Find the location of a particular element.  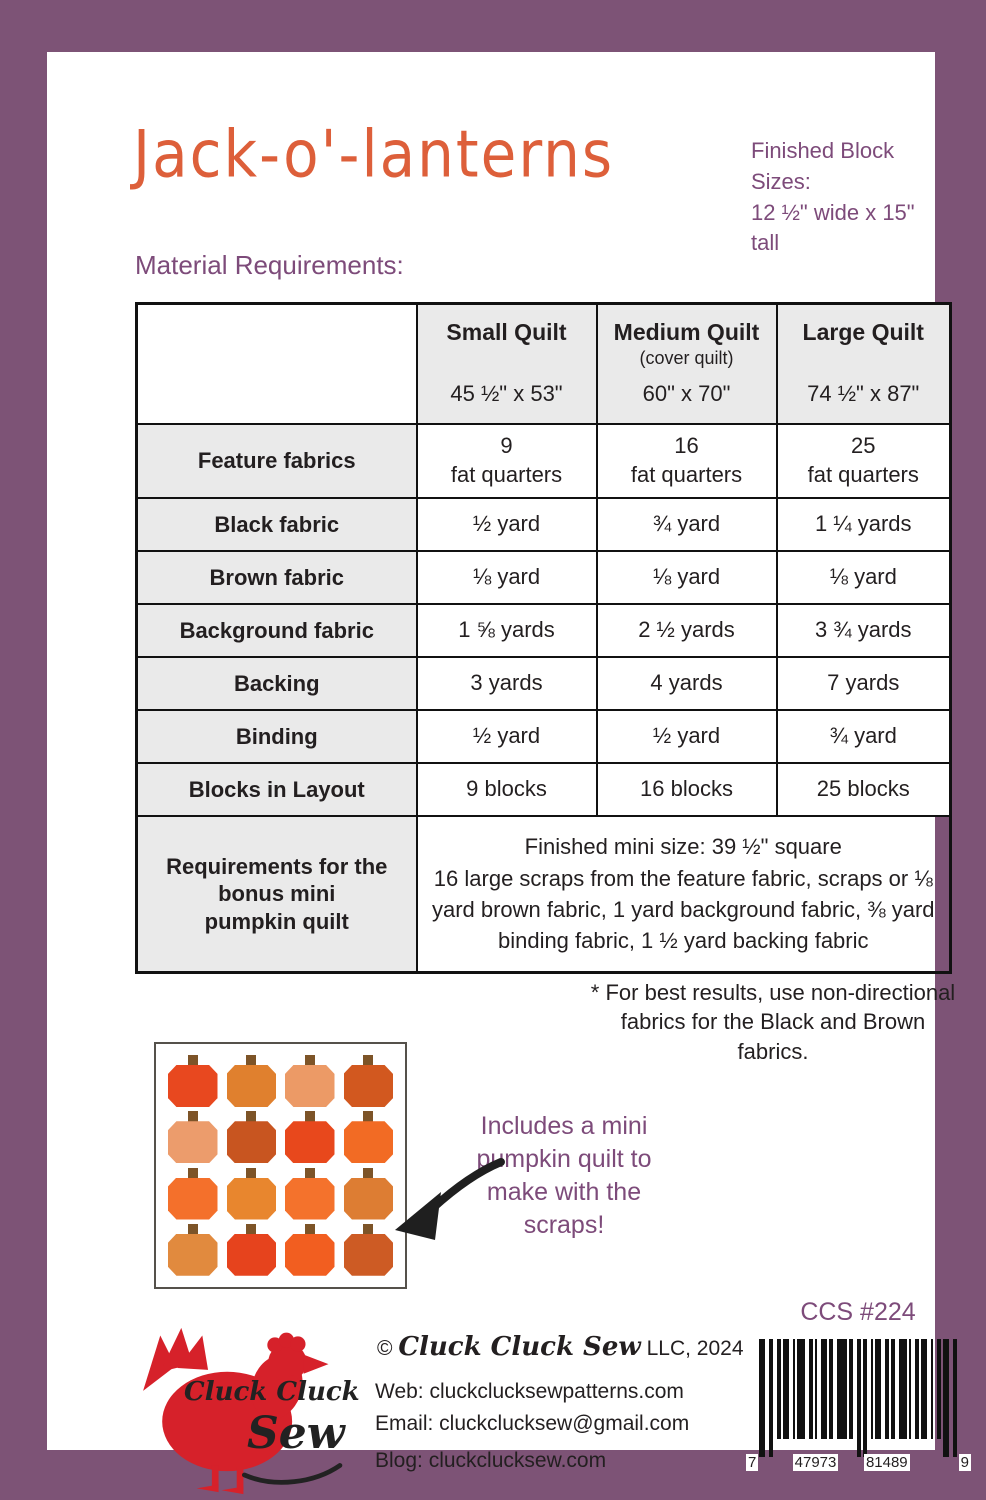

row-label: Binding is located at coordinates (276, 736).